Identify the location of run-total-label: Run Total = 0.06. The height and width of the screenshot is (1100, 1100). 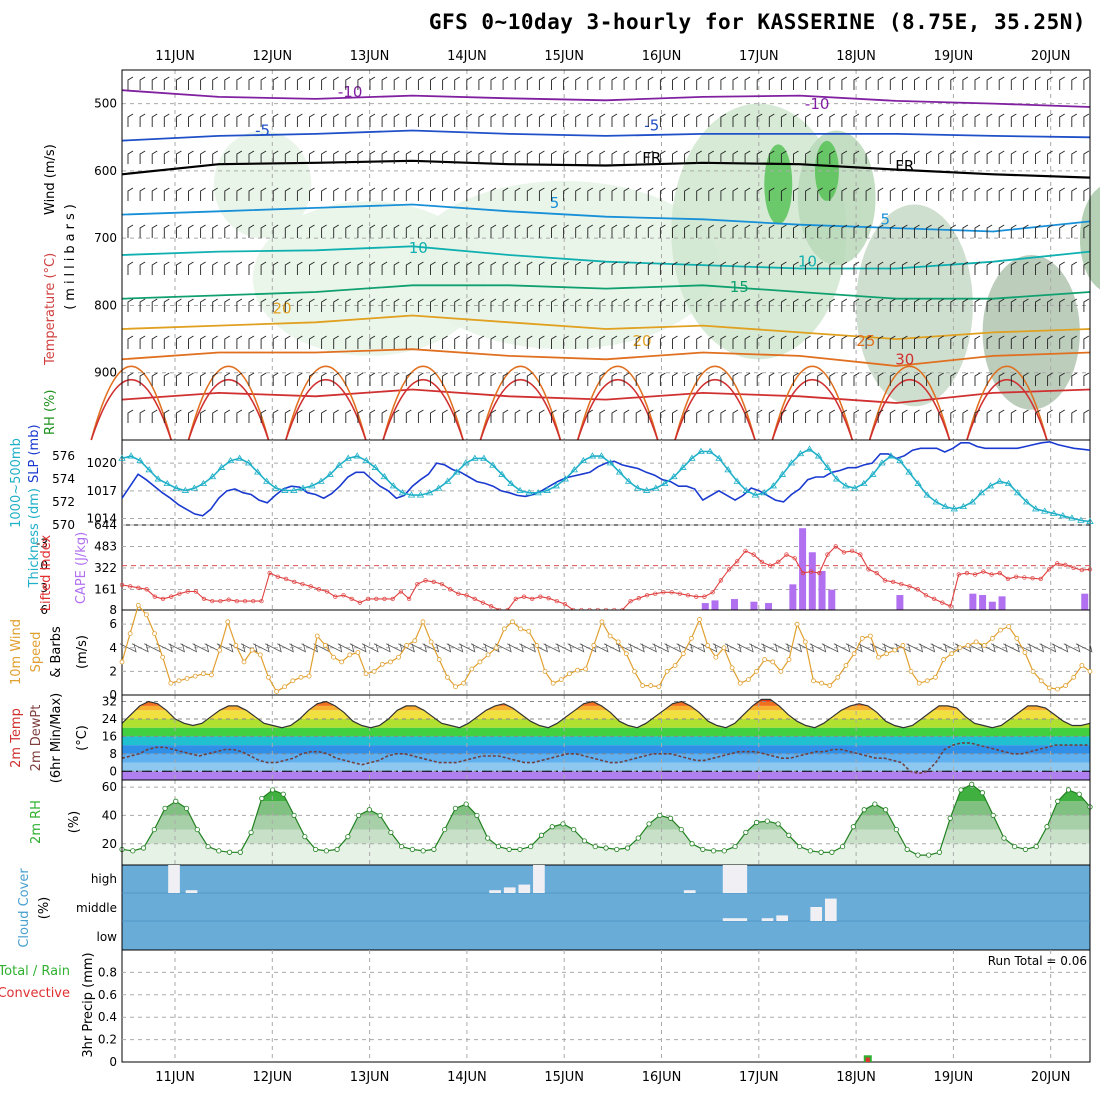
(1037, 961).